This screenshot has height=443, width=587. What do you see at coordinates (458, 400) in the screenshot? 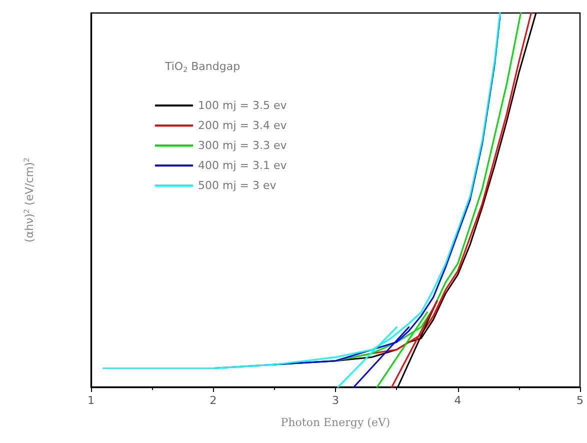
I see `x-tick-label: 4` at bounding box center [458, 400].